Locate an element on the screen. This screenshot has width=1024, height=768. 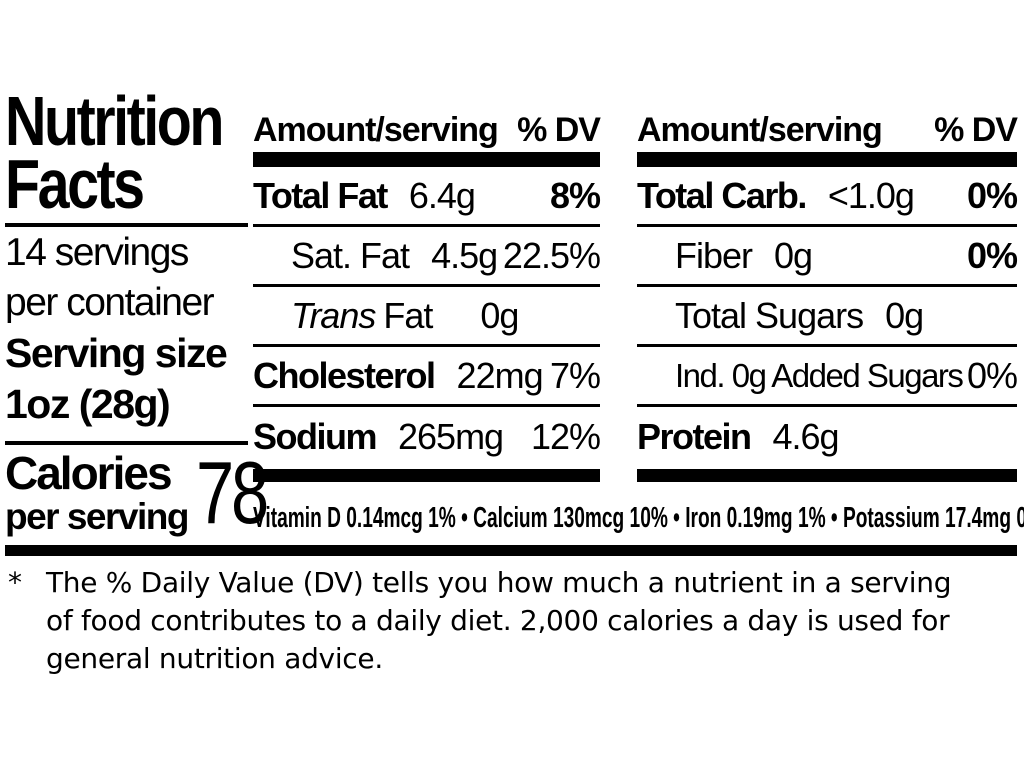
nutrient-name: Fiber is located at coordinates (714, 255).